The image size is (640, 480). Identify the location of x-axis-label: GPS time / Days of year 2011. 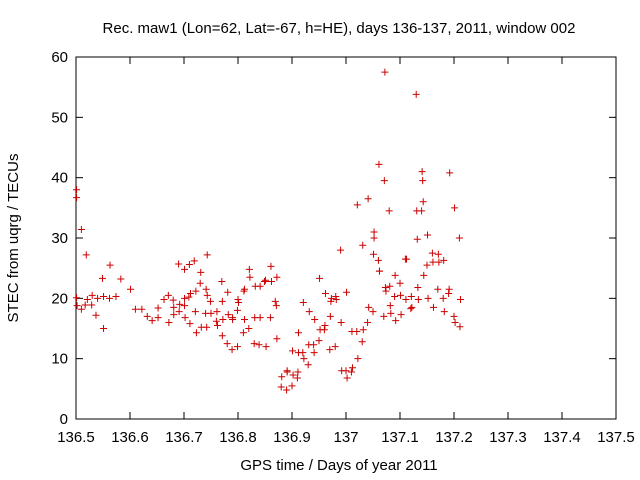
(338, 465).